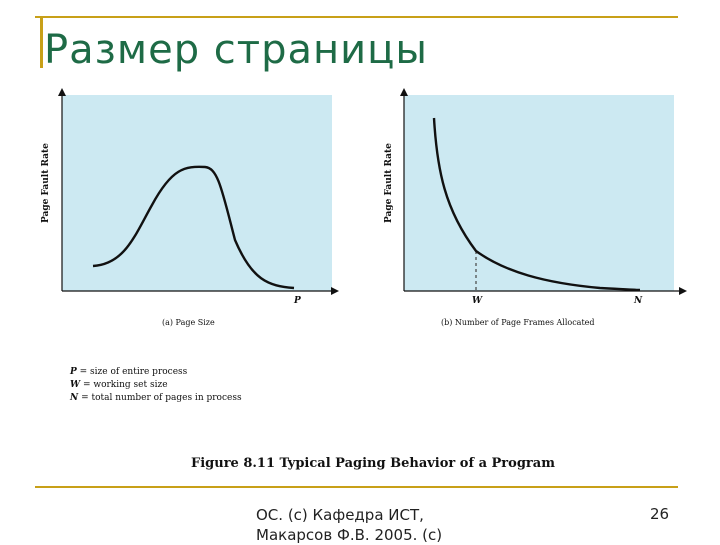  Describe the element at coordinates (477, 301) in the screenshot. I see `right-x-marker-w: W` at that location.